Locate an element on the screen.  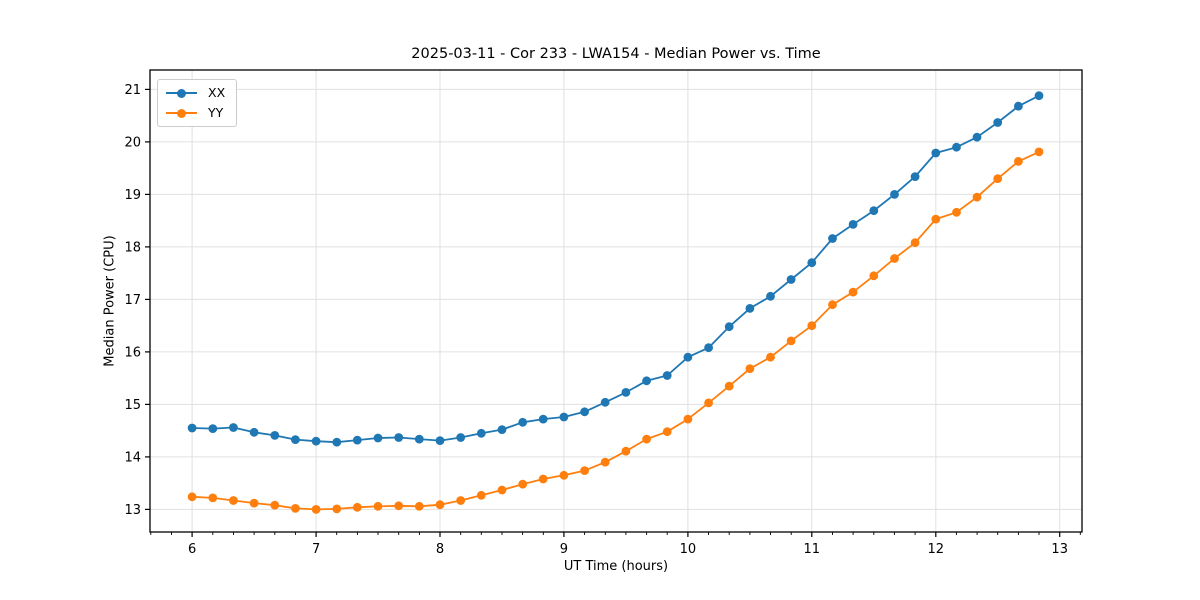
legend-line-marker-yy-icon is located at coordinates (181, 113).